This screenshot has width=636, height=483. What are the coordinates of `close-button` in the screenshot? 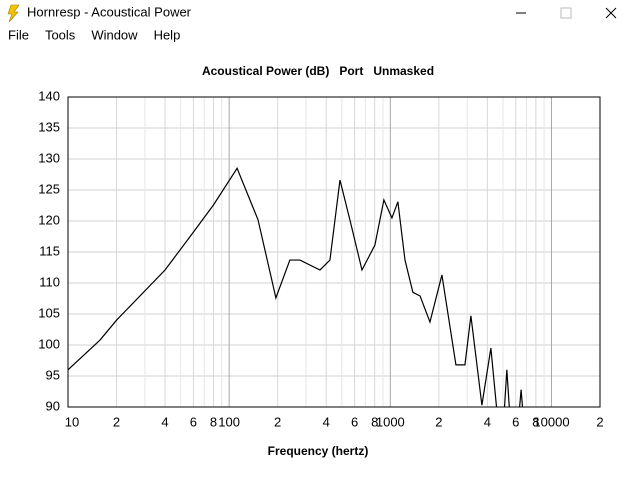 It's located at (611, 13).